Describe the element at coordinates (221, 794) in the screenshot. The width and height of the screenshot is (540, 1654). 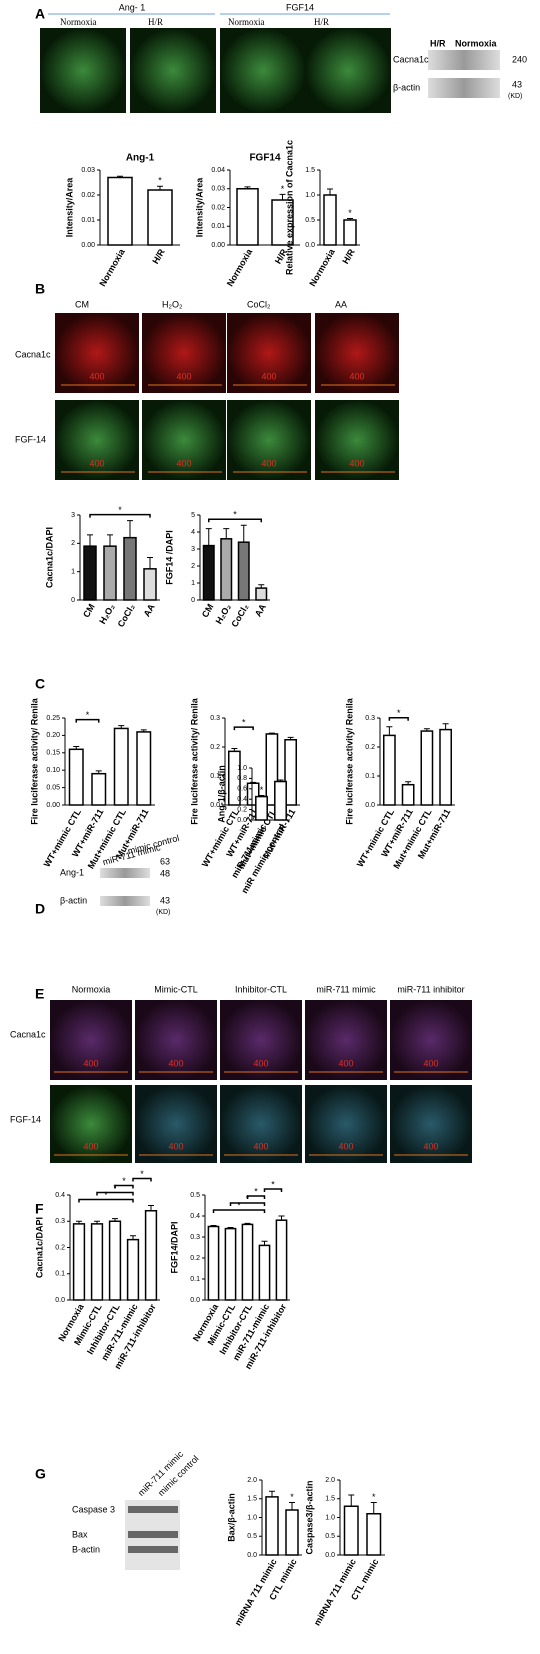
I see `y-axis-label: Ang-1/β-actin` at that location.